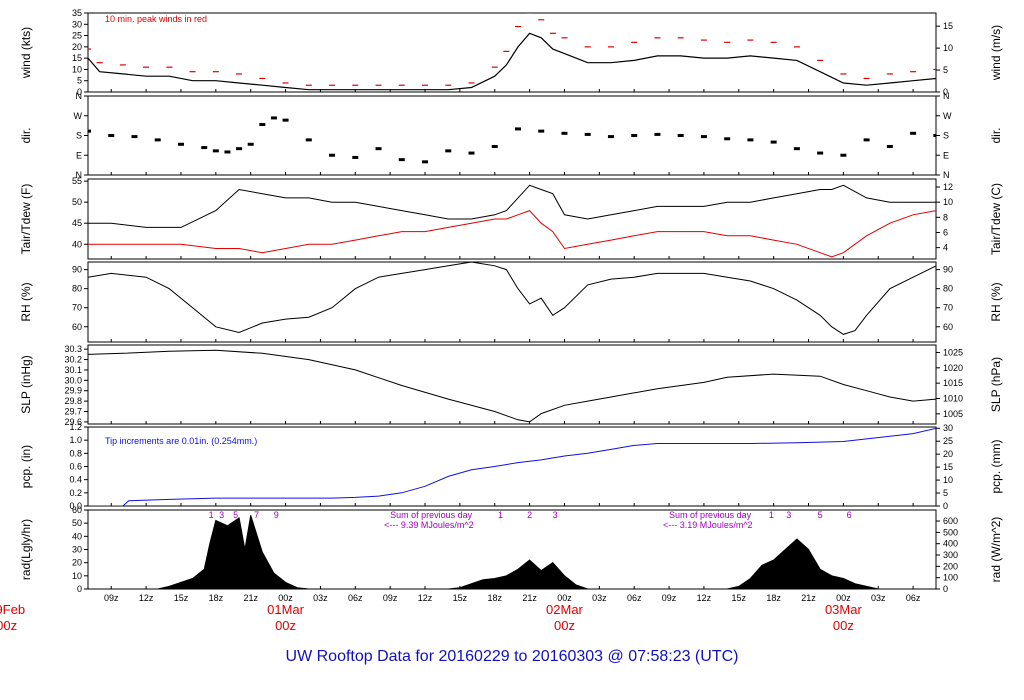 This screenshot has height=700, width=1024. What do you see at coordinates (73, 401) in the screenshot?
I see `ytick-label-left: 29.8` at bounding box center [73, 401].